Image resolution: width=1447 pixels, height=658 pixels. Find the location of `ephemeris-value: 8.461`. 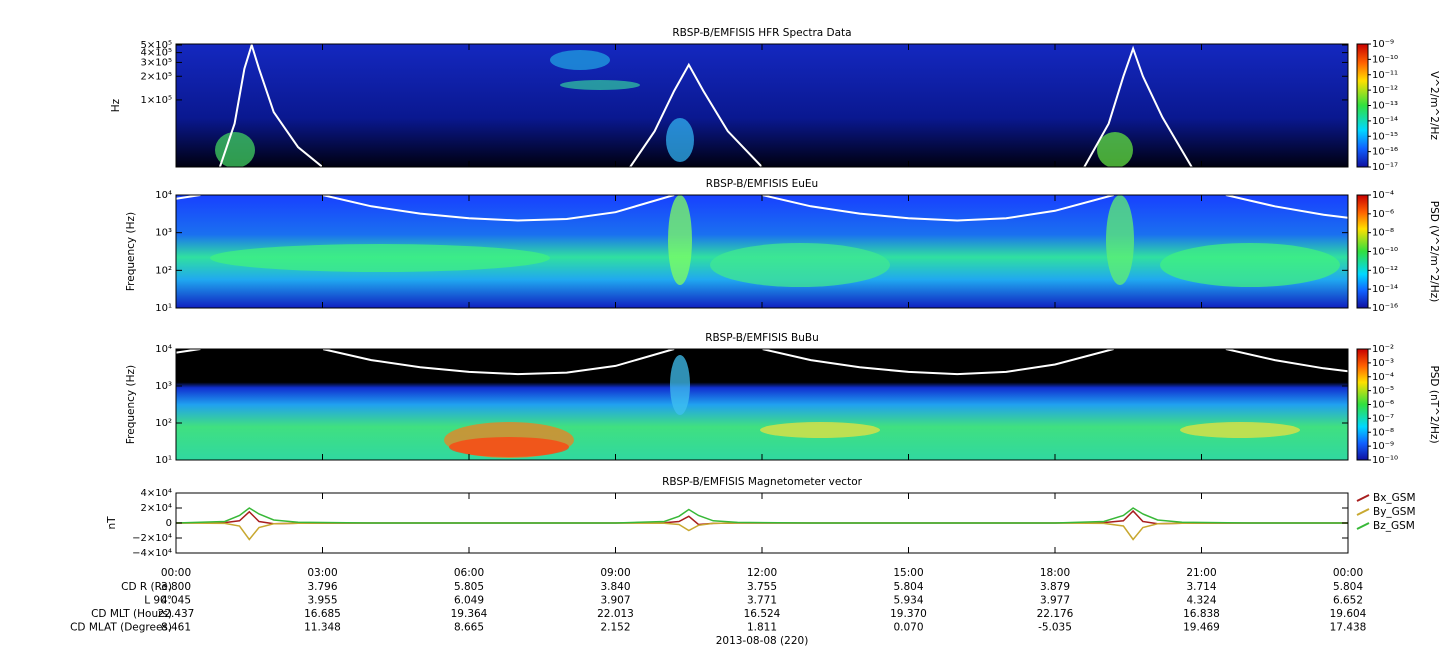

ephemeris-value: 8.461 is located at coordinates (176, 628).